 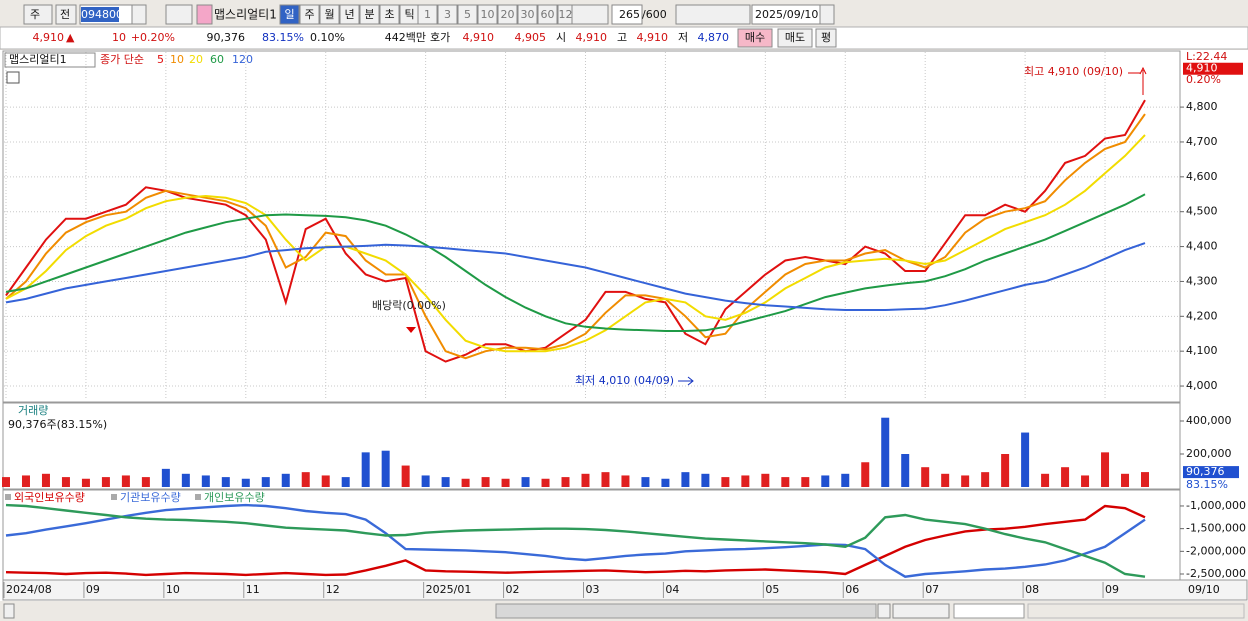 What do you see at coordinates (1202, 350) in the screenshot?
I see `y-tick-label: 4,100` at bounding box center [1202, 350].